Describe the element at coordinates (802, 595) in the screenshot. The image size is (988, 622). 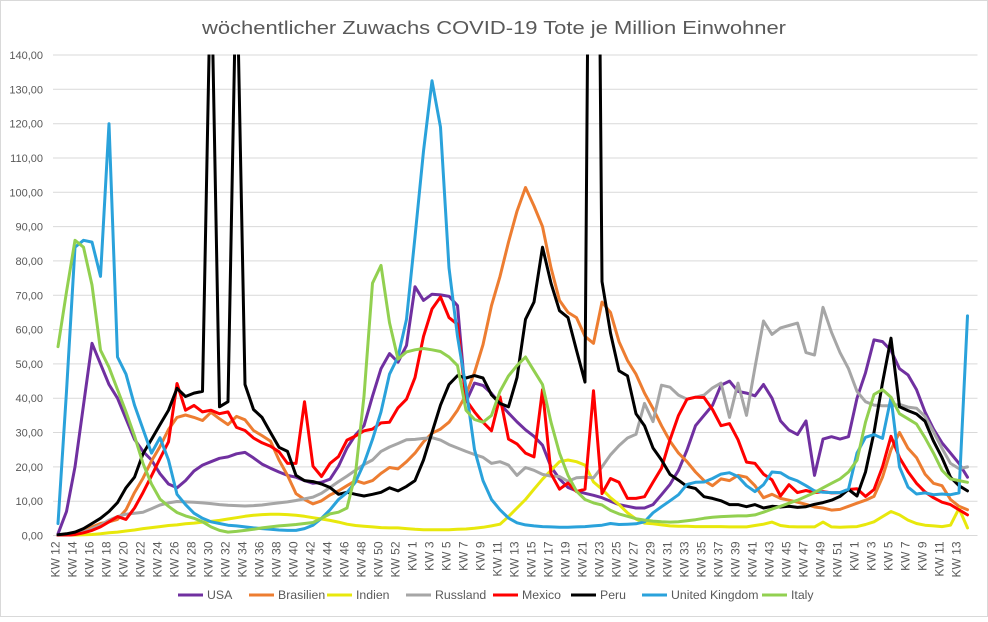
I see `svg-text: Italy` at that location.